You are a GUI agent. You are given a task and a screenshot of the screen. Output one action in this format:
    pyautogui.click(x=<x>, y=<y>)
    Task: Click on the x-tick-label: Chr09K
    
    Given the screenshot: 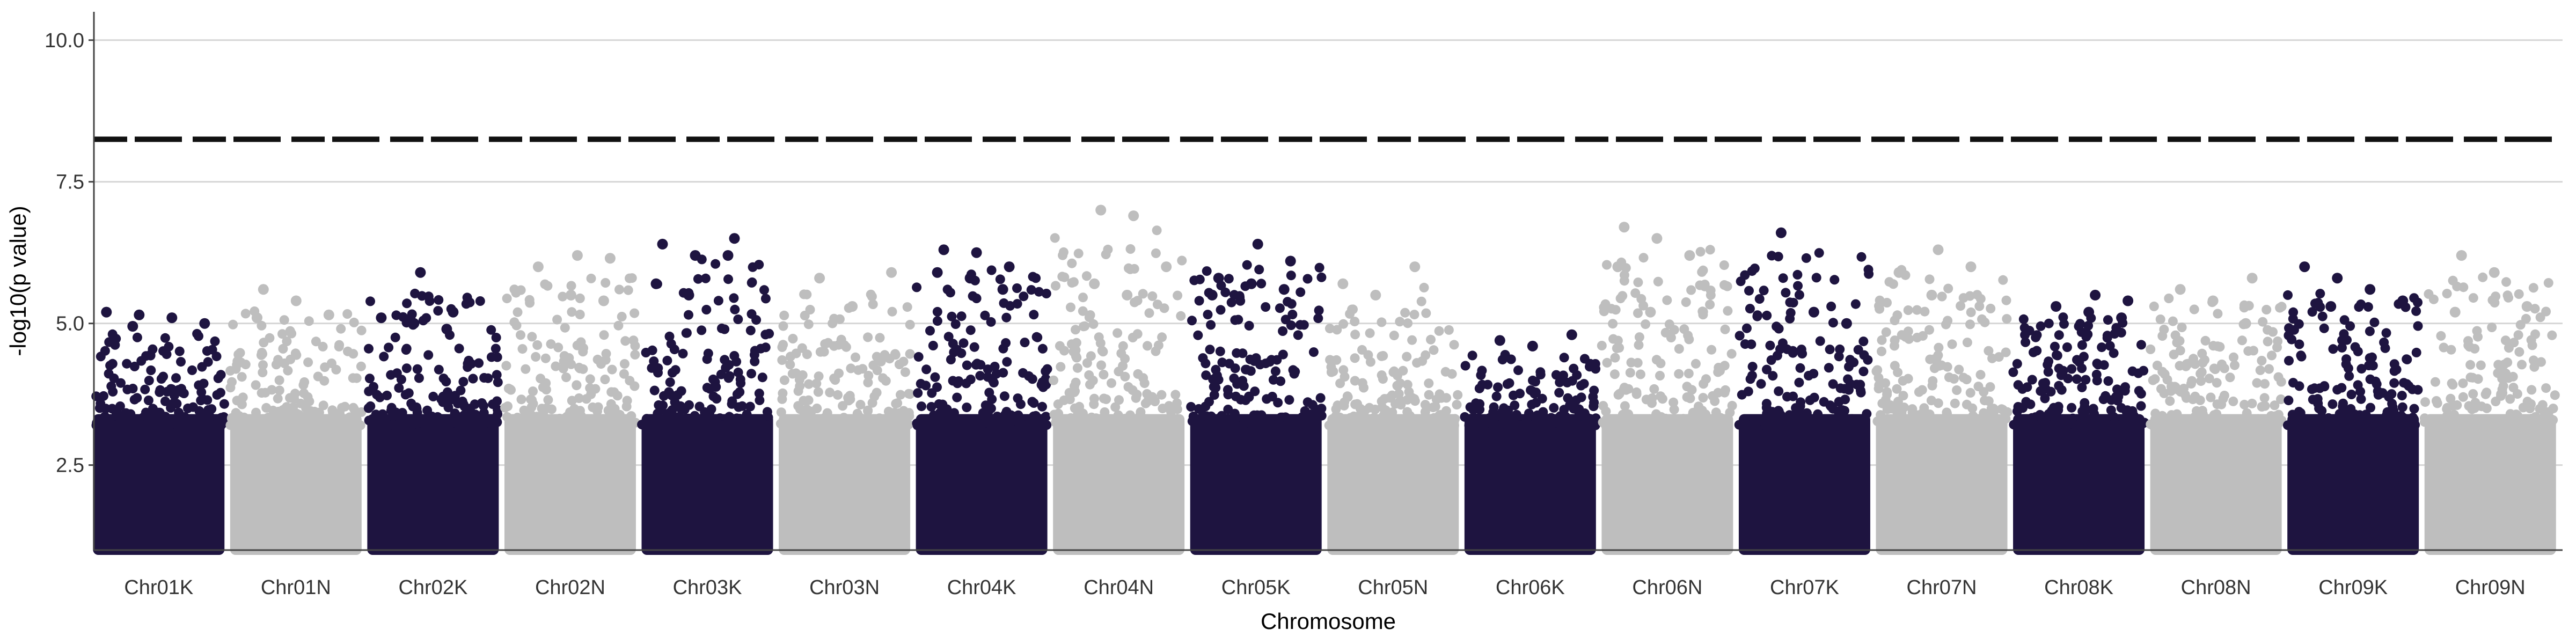 What is the action you would take?
    pyautogui.click(x=2353, y=587)
    